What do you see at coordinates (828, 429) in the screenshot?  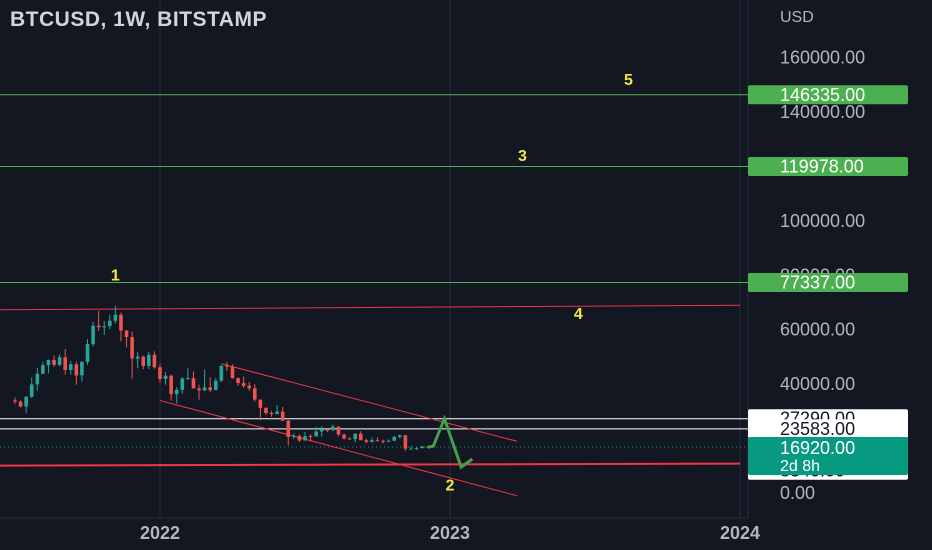 I see `level-price-tag` at bounding box center [828, 429].